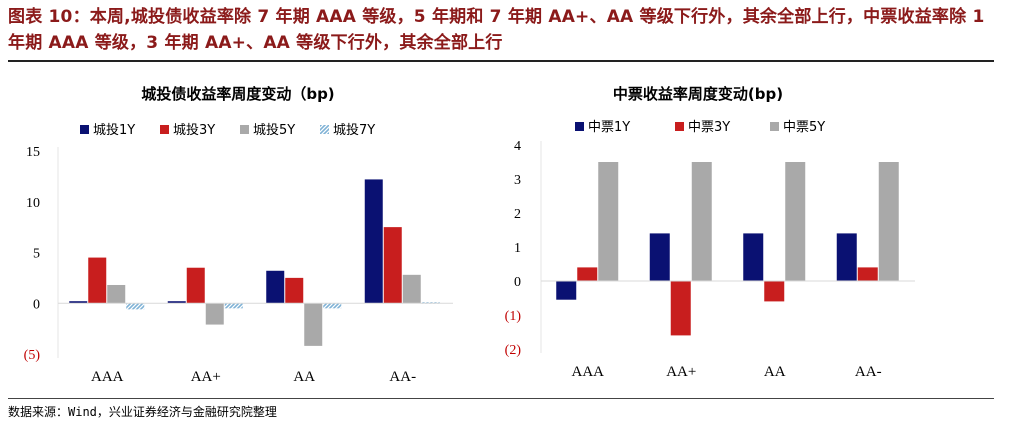  Describe the element at coordinates (513, 350) in the screenshot. I see `y-tick-label: (2)` at that location.